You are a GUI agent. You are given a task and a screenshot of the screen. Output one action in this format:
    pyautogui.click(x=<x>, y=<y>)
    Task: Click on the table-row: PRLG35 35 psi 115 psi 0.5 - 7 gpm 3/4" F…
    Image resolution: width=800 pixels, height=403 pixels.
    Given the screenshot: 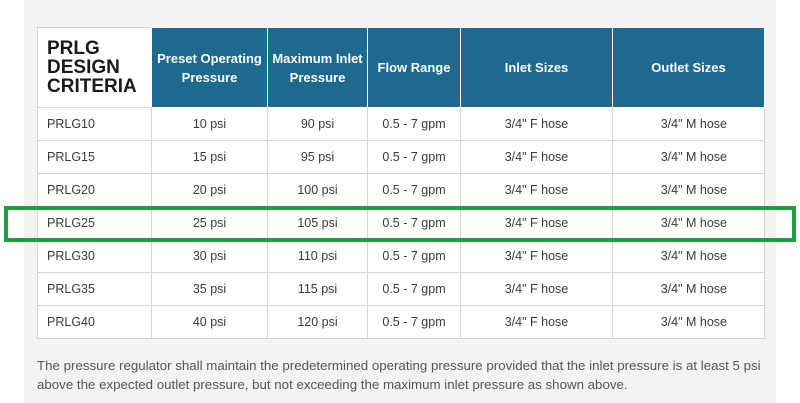 What is the action you would take?
    pyautogui.click(x=401, y=289)
    